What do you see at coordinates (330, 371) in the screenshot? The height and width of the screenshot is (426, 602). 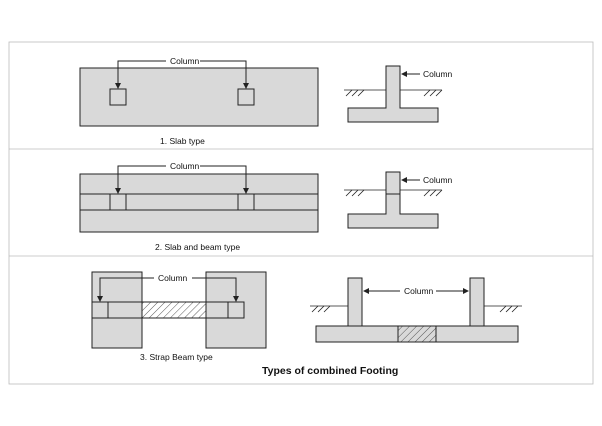 I see `diagram-title: Types of combined Footing` at bounding box center [330, 371].